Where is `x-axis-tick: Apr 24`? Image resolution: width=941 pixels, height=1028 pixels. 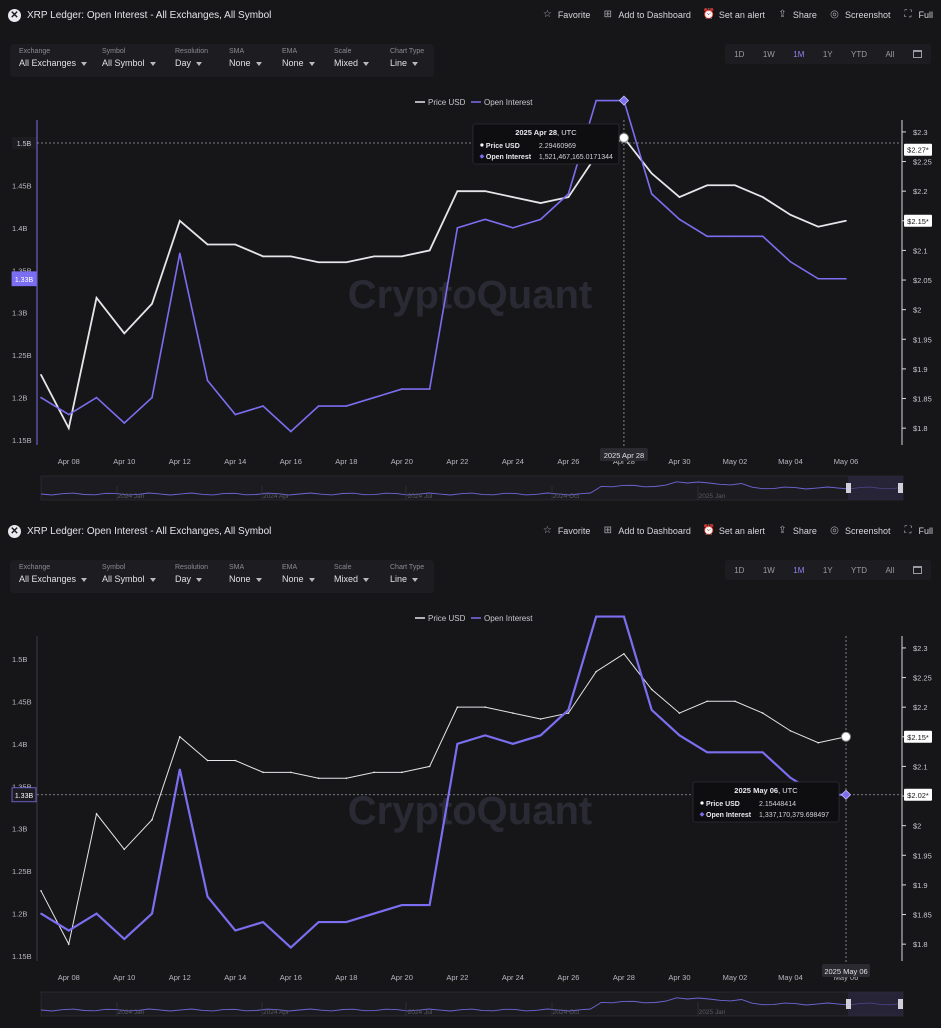
x-axis-tick: Apr 24 is located at coordinates (513, 977).